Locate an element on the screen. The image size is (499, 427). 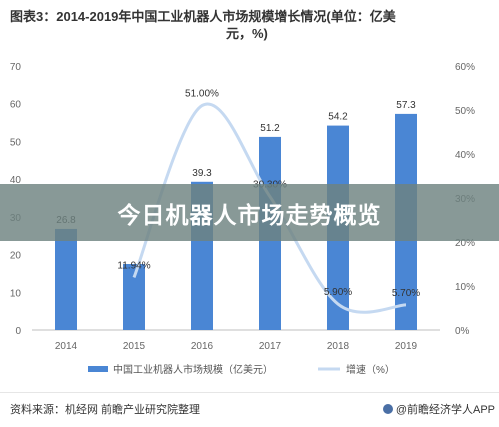
footer-source: 资料来源：机经网 前瞻产业研究院整理 is located at coordinates (105, 410).